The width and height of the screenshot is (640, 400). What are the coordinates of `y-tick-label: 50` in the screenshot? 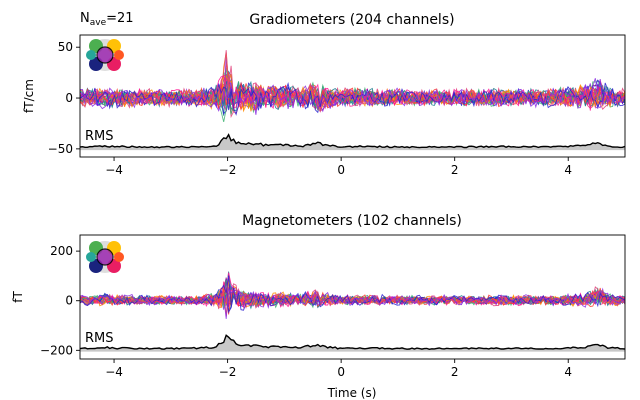 It's located at (65, 47).